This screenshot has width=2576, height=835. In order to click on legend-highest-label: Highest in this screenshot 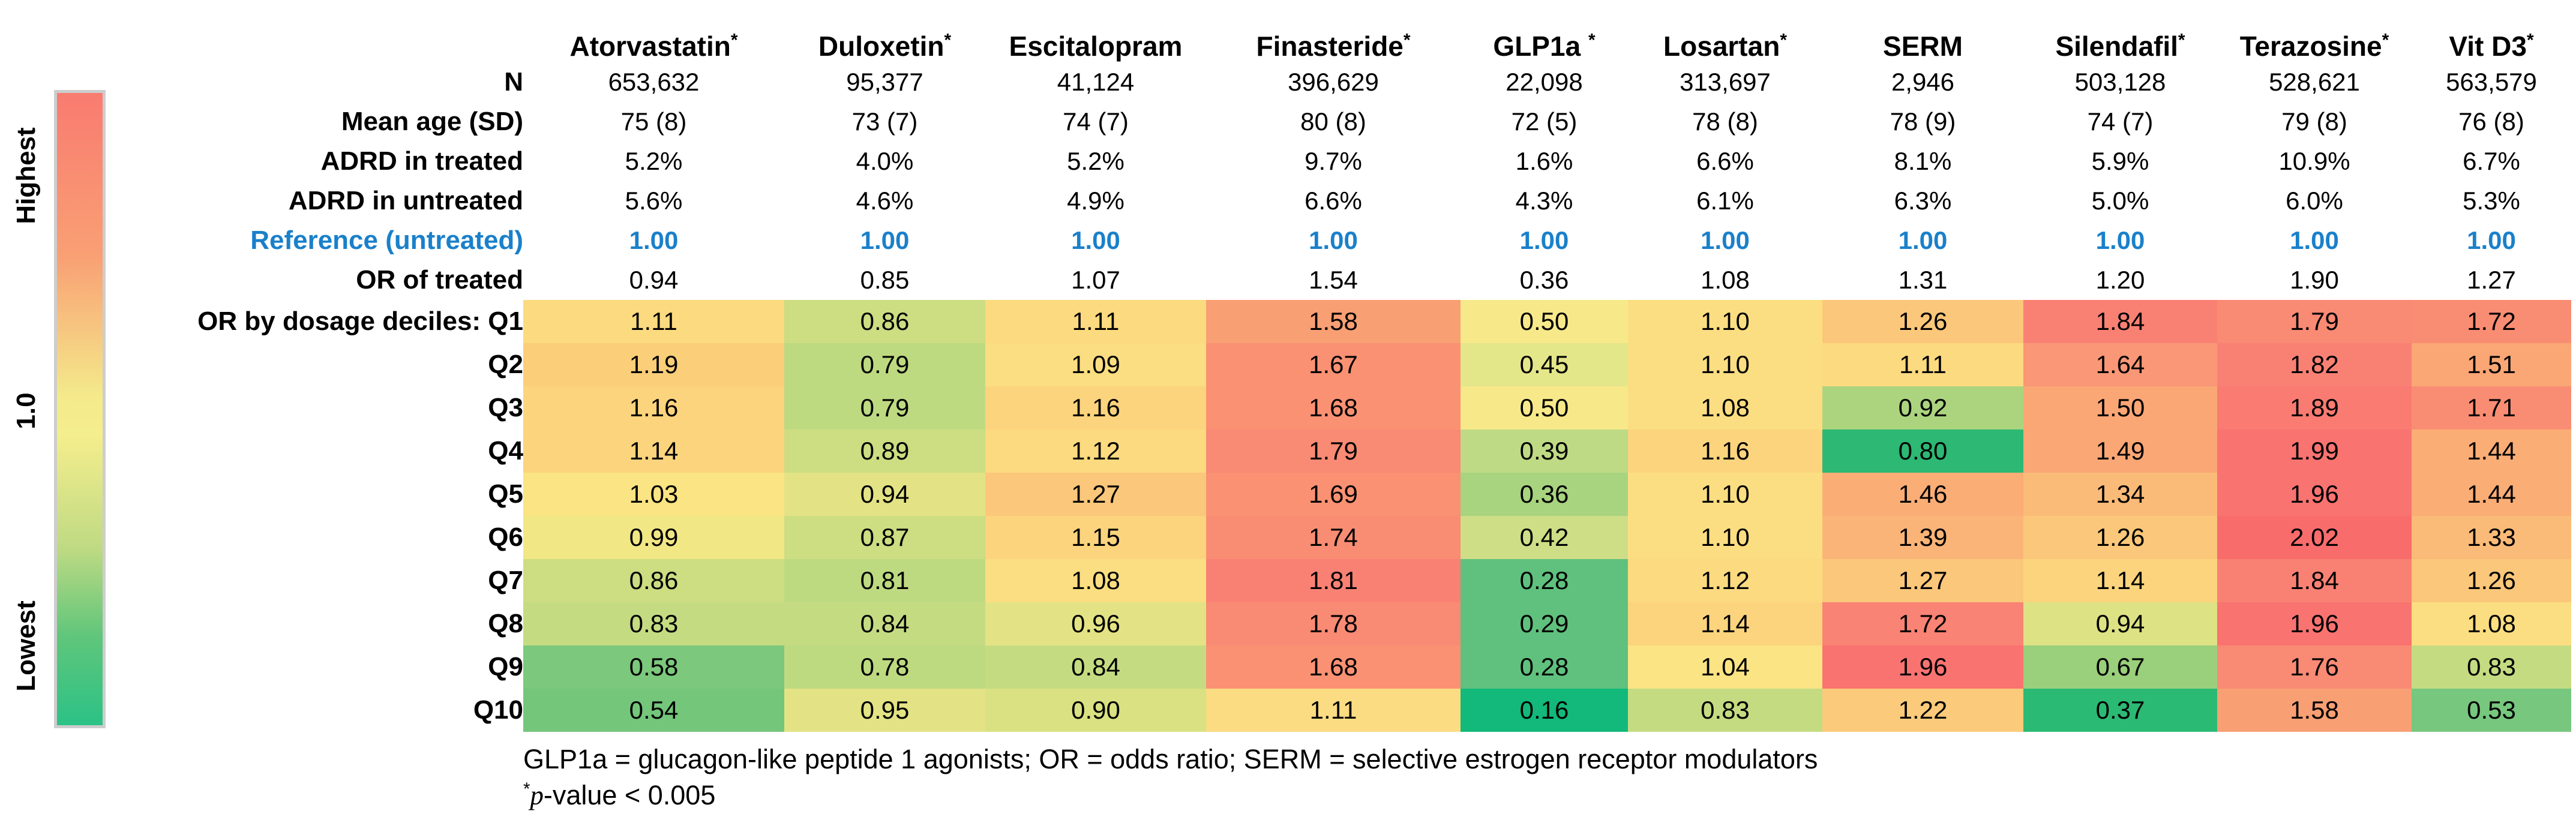, I will do `click(26, 175)`.